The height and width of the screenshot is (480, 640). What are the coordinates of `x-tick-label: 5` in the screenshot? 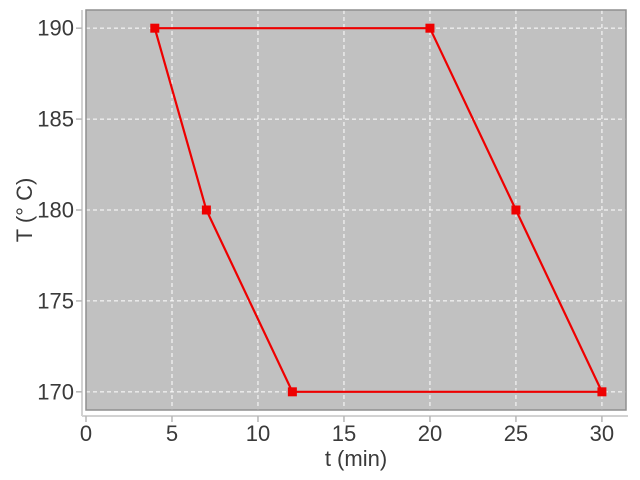 It's located at (172, 433).